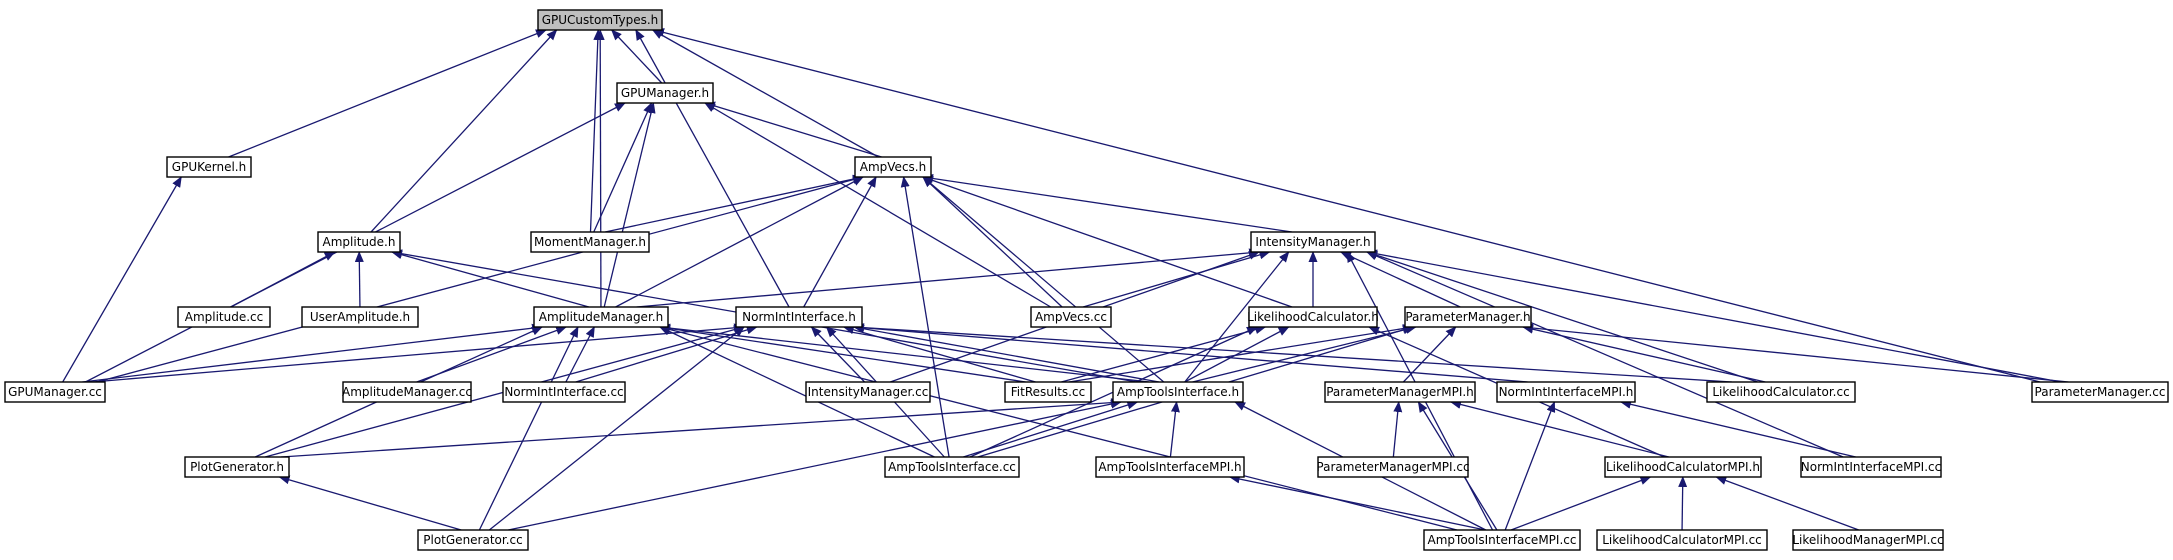 Image resolution: width=2173 pixels, height=560 pixels. Describe the element at coordinates (1795, 353) in the screenshot. I see `edge-parametermanager_cc-to-parametermanager_h` at that location.